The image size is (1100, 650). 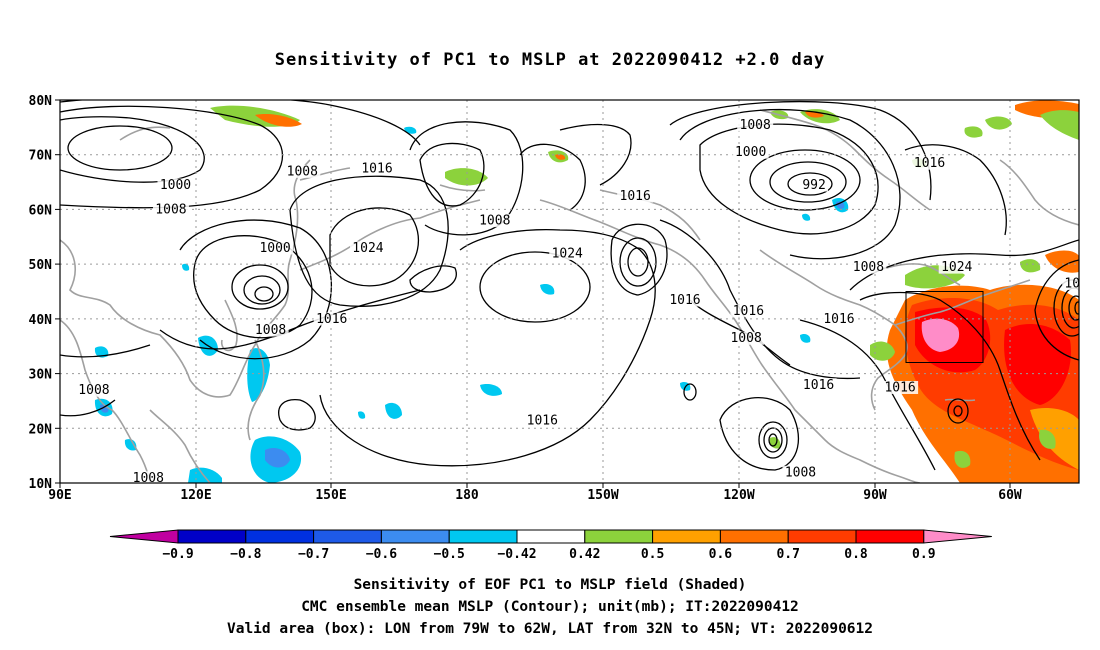 I want to click on lat-label: 30N, so click(x=41, y=375).